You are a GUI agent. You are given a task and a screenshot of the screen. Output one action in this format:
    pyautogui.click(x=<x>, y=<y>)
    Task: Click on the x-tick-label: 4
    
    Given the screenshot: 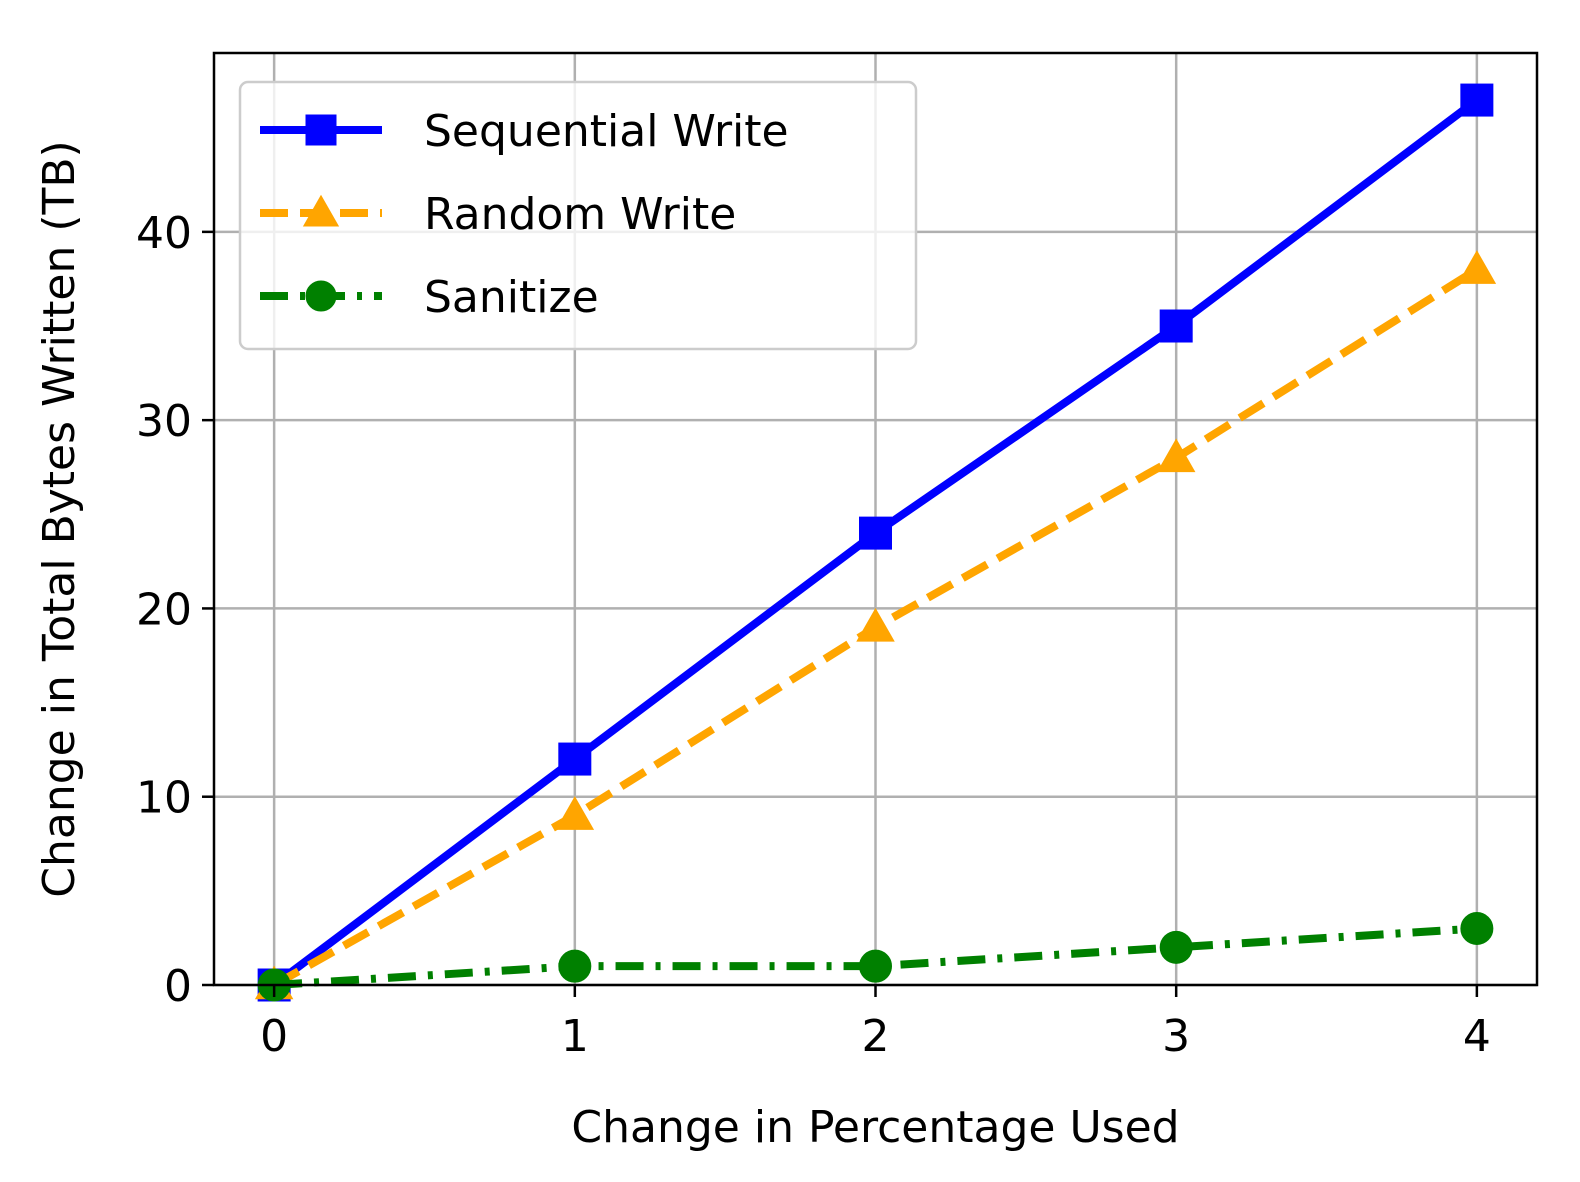 What is the action you would take?
    pyautogui.click(x=1477, y=1036)
    